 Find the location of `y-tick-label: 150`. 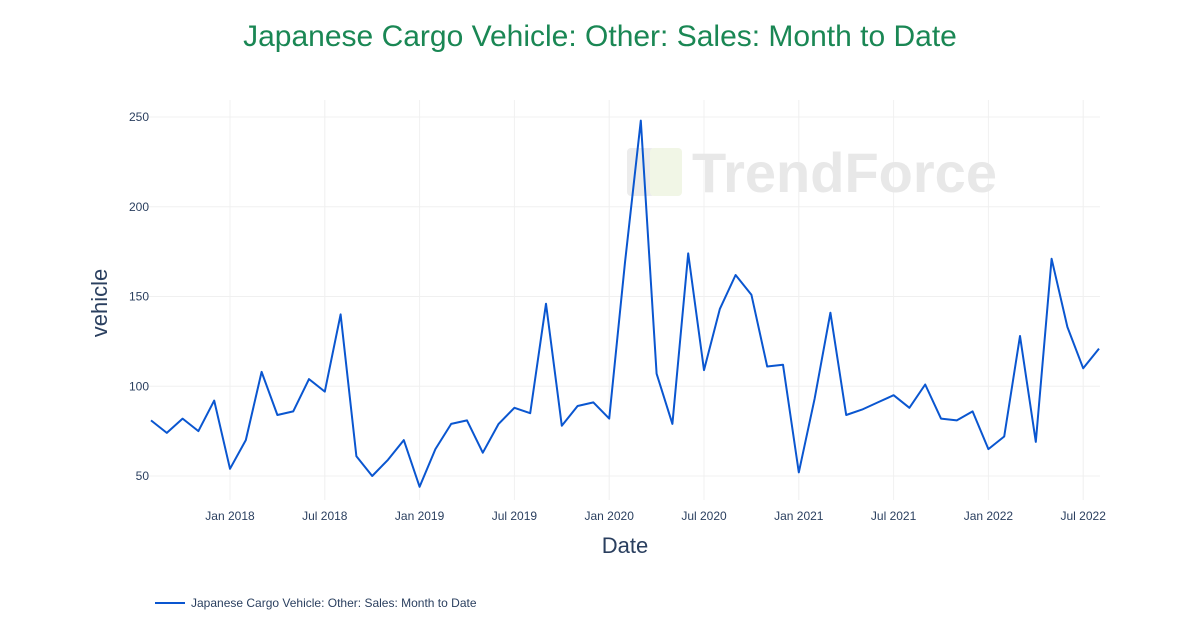

y-tick-label: 150 is located at coordinates (139, 297).